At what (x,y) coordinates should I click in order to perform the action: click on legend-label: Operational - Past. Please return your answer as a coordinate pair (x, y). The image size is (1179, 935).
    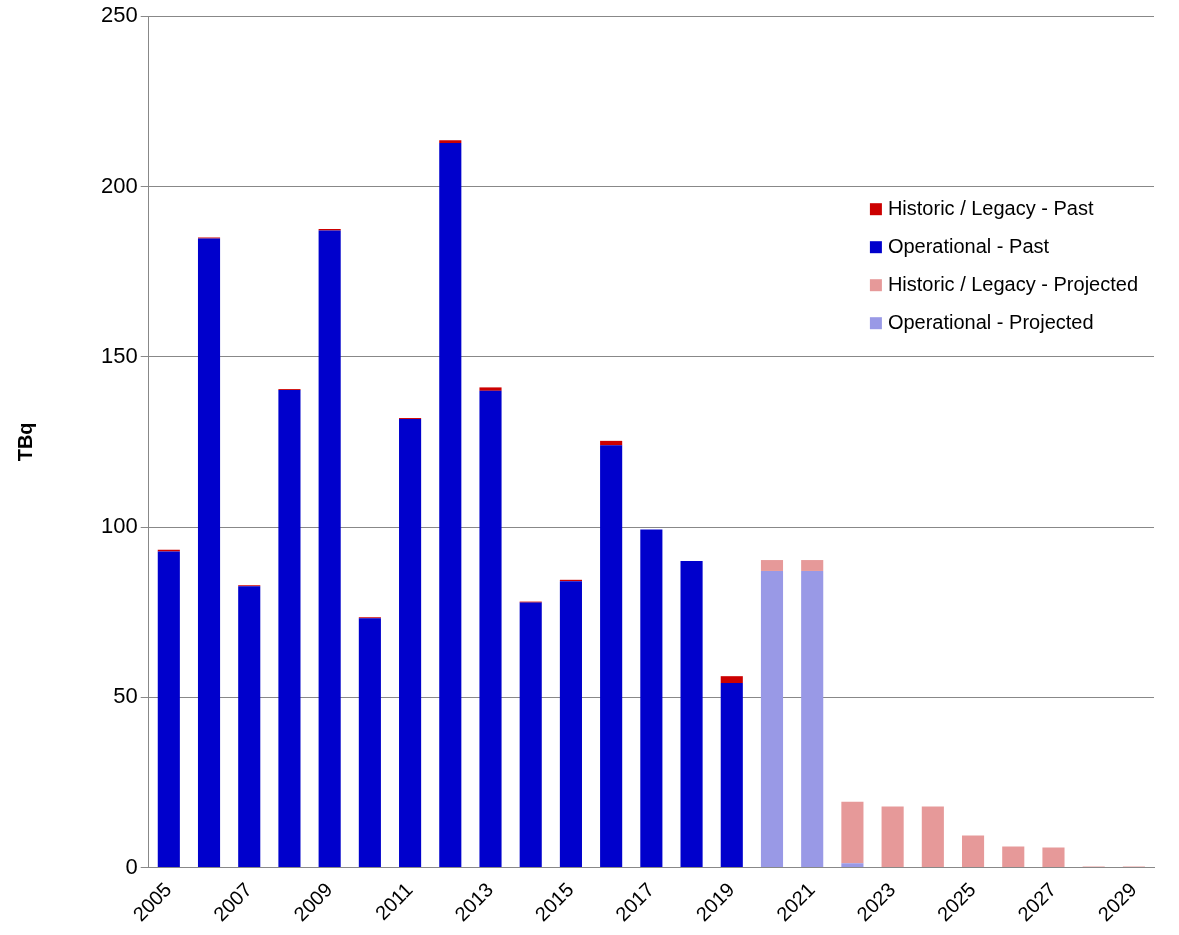
    Looking at the image, I should click on (968, 245).